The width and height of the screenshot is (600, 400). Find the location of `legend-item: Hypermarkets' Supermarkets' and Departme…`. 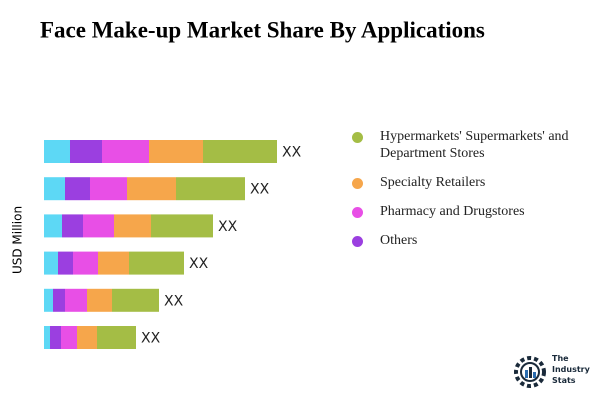

legend-item: Hypermarkets' Supermarkets' and Departme… is located at coordinates (462, 145).